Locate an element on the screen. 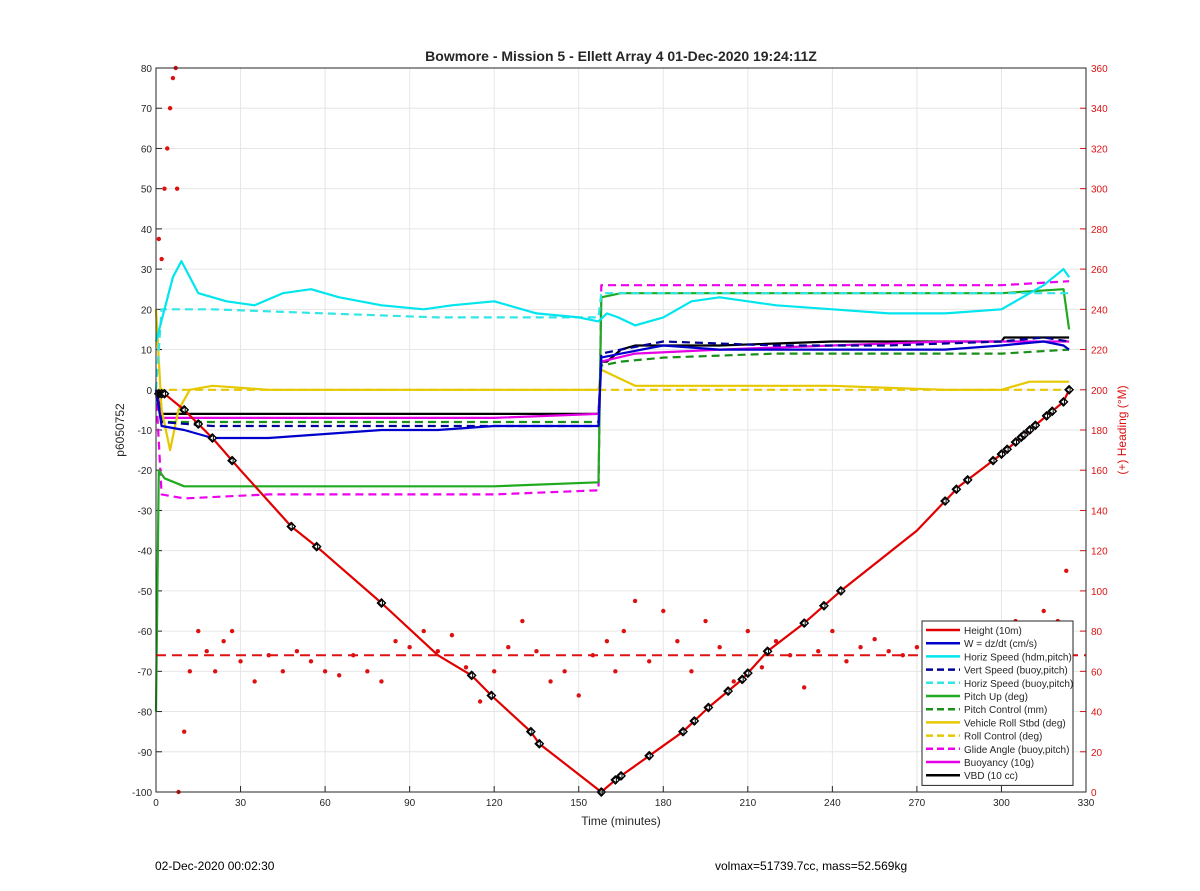 Image resolution: width=1200 pixels, height=891 pixels. x-tick-label: 60 is located at coordinates (326, 803).